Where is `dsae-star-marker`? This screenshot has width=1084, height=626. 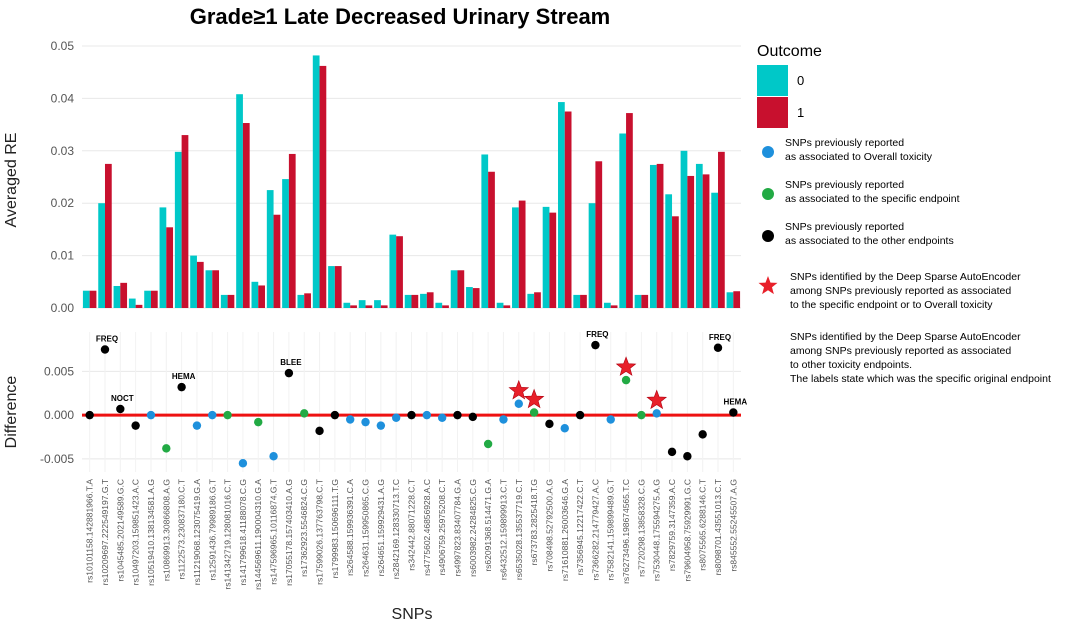
dsae-star-marker is located at coordinates (657, 399).